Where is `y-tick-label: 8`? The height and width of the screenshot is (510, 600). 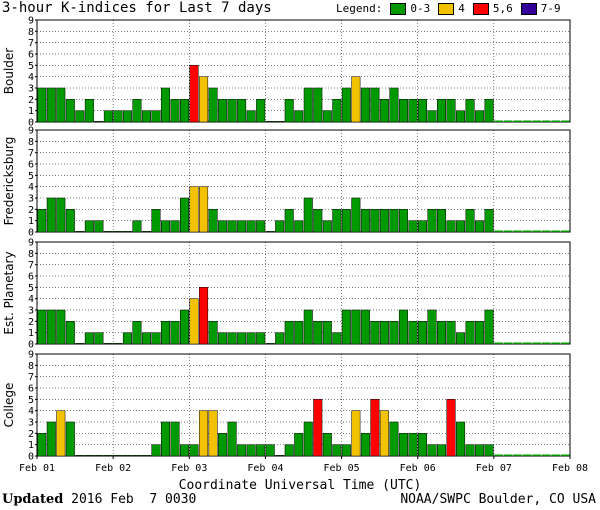
y-tick-label: 8 is located at coordinates (31, 254).